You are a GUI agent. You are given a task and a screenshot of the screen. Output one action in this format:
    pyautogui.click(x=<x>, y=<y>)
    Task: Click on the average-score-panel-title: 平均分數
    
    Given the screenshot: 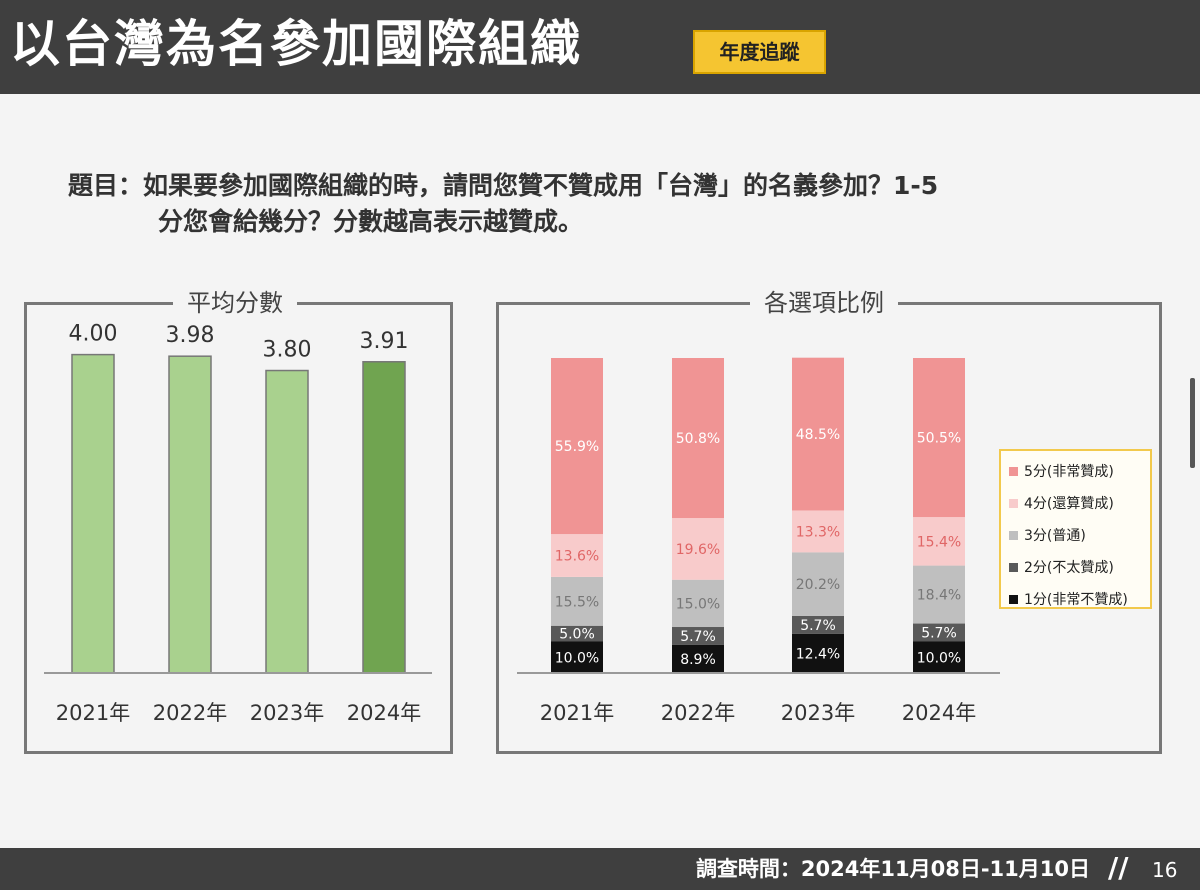 What is the action you would take?
    pyautogui.click(x=235, y=303)
    